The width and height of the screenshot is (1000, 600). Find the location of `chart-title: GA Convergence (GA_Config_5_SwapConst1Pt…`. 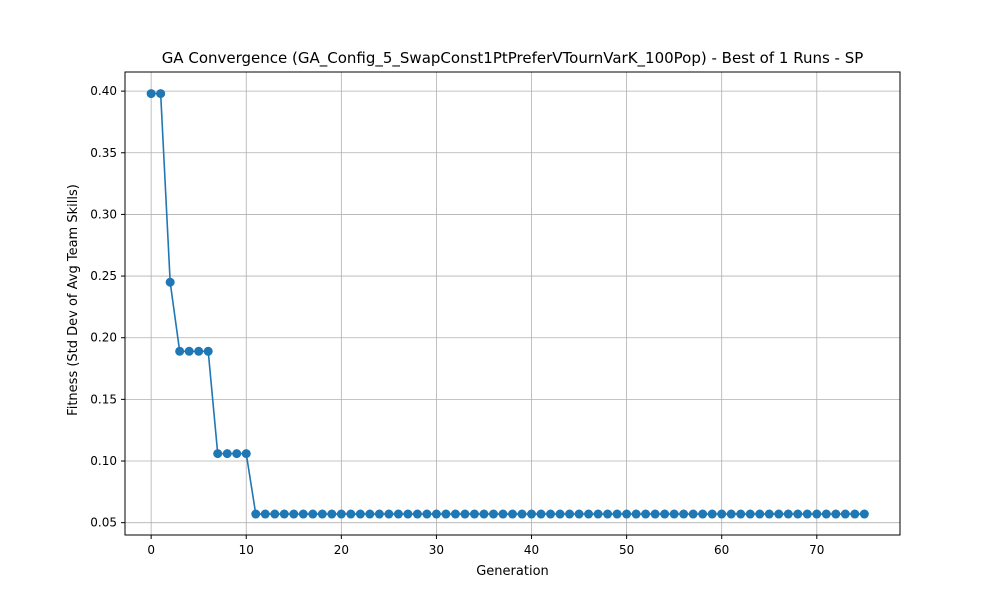

chart-title: GA Convergence (GA_Config_5_SwapConst1Pt… is located at coordinates (513, 58).